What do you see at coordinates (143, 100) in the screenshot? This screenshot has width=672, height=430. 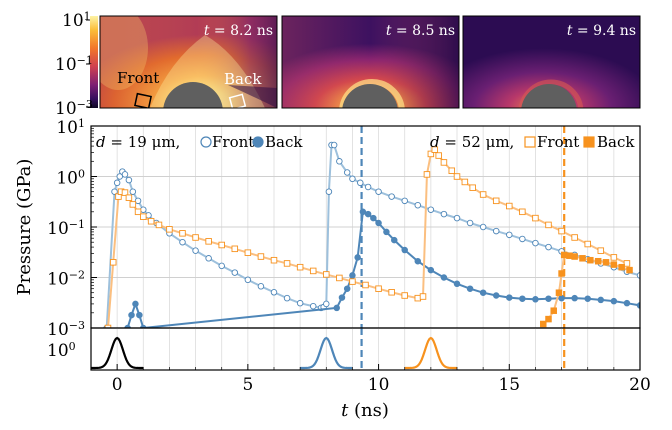 I see `front-probe-marker` at bounding box center [143, 100].